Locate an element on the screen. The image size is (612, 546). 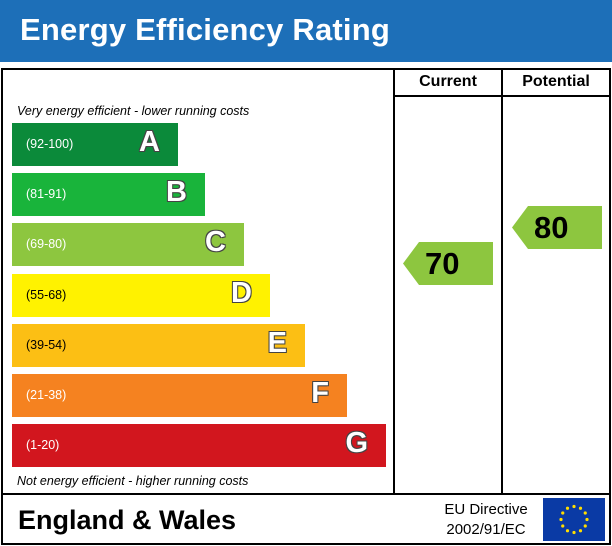
band-d: (55-68) D is located at coordinates (141, 295).